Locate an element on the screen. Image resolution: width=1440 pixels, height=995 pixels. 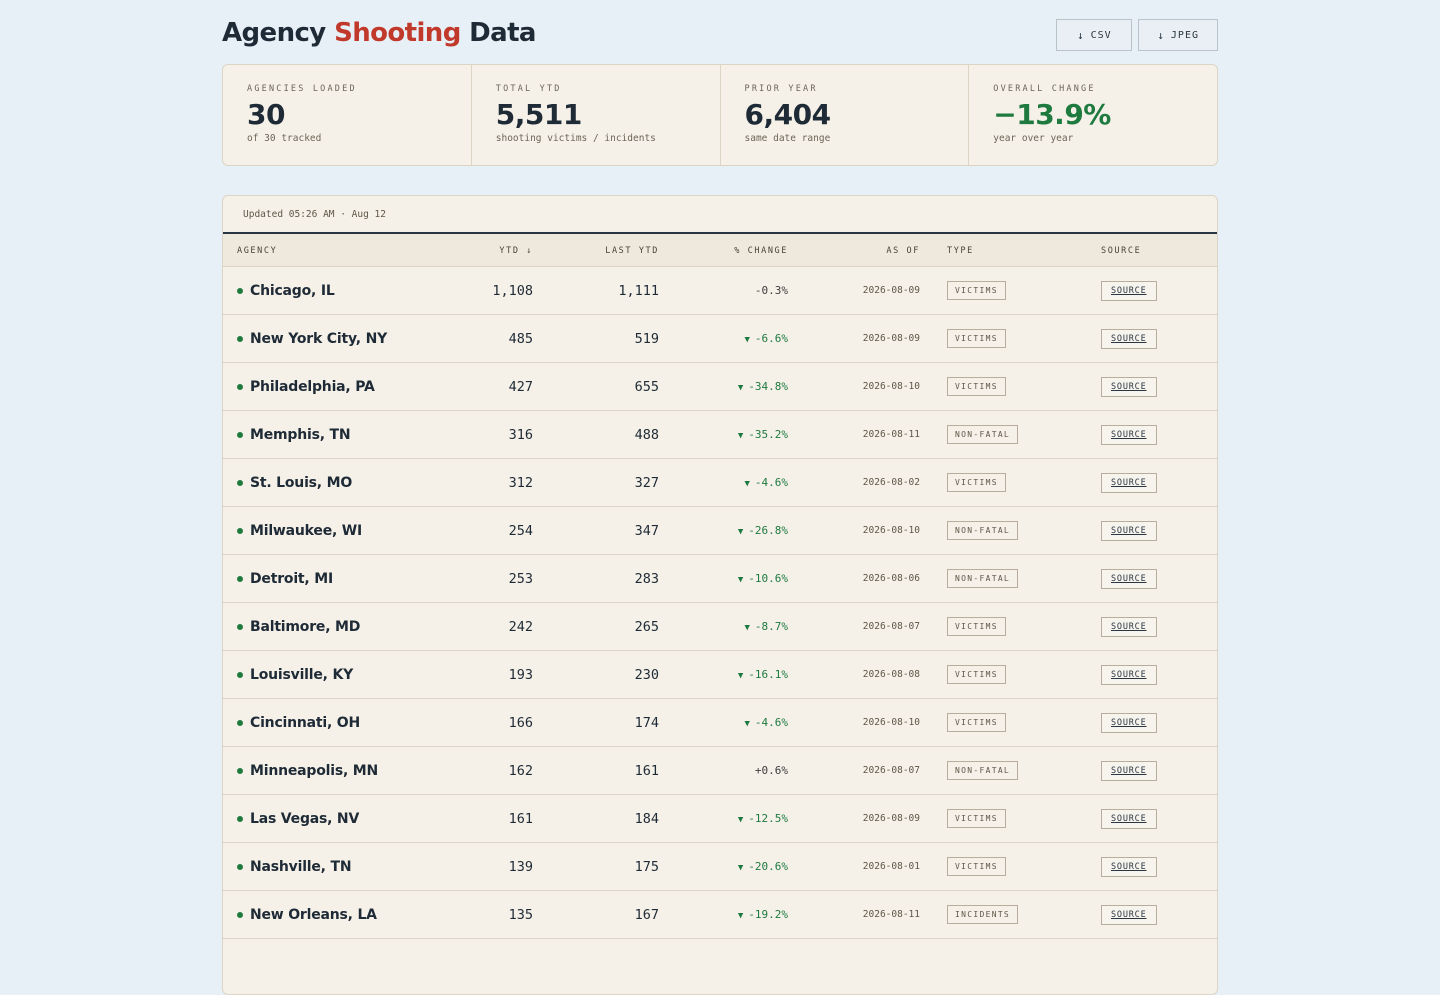
export-jpeg-button: ↓ JPEG is located at coordinates (1178, 35).